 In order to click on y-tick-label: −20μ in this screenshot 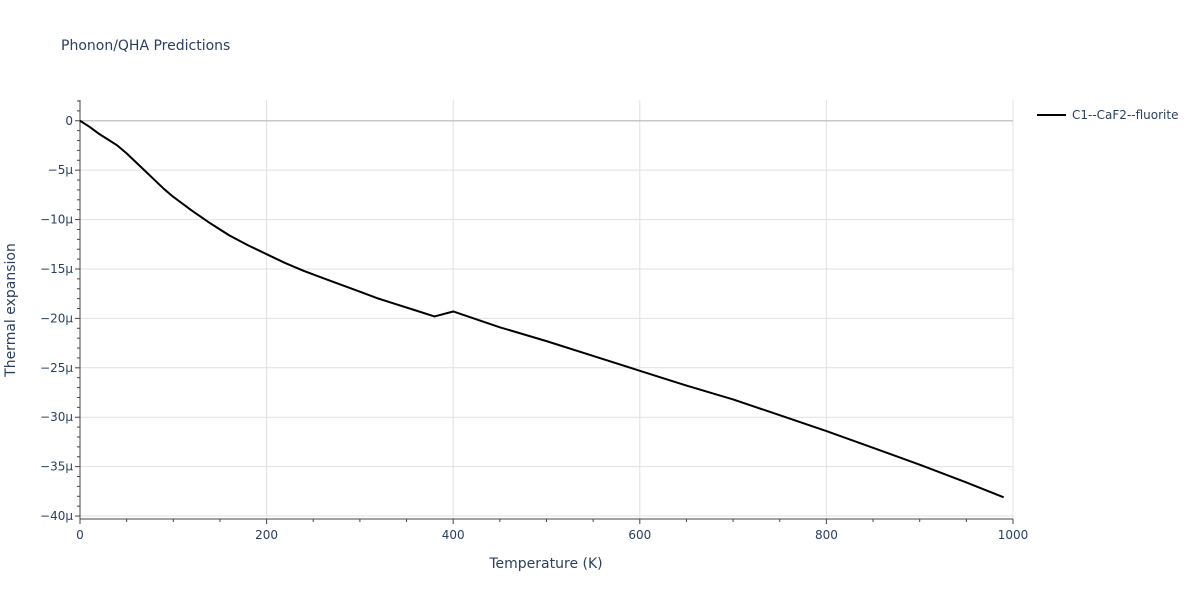, I will do `click(56, 318)`.